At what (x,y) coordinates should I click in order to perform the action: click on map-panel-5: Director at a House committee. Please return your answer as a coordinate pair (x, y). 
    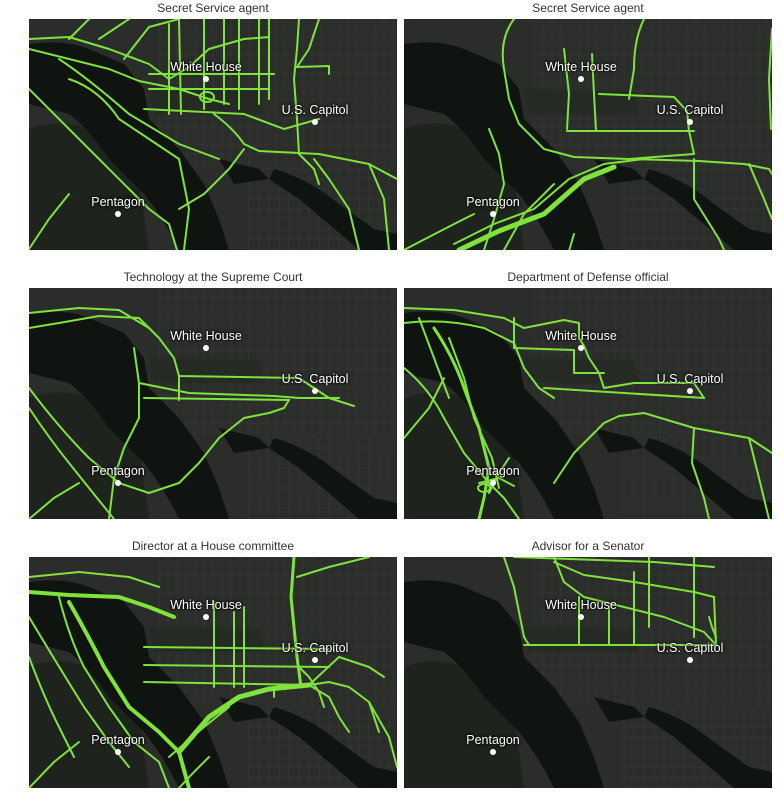
    Looking at the image, I should click on (213, 663).